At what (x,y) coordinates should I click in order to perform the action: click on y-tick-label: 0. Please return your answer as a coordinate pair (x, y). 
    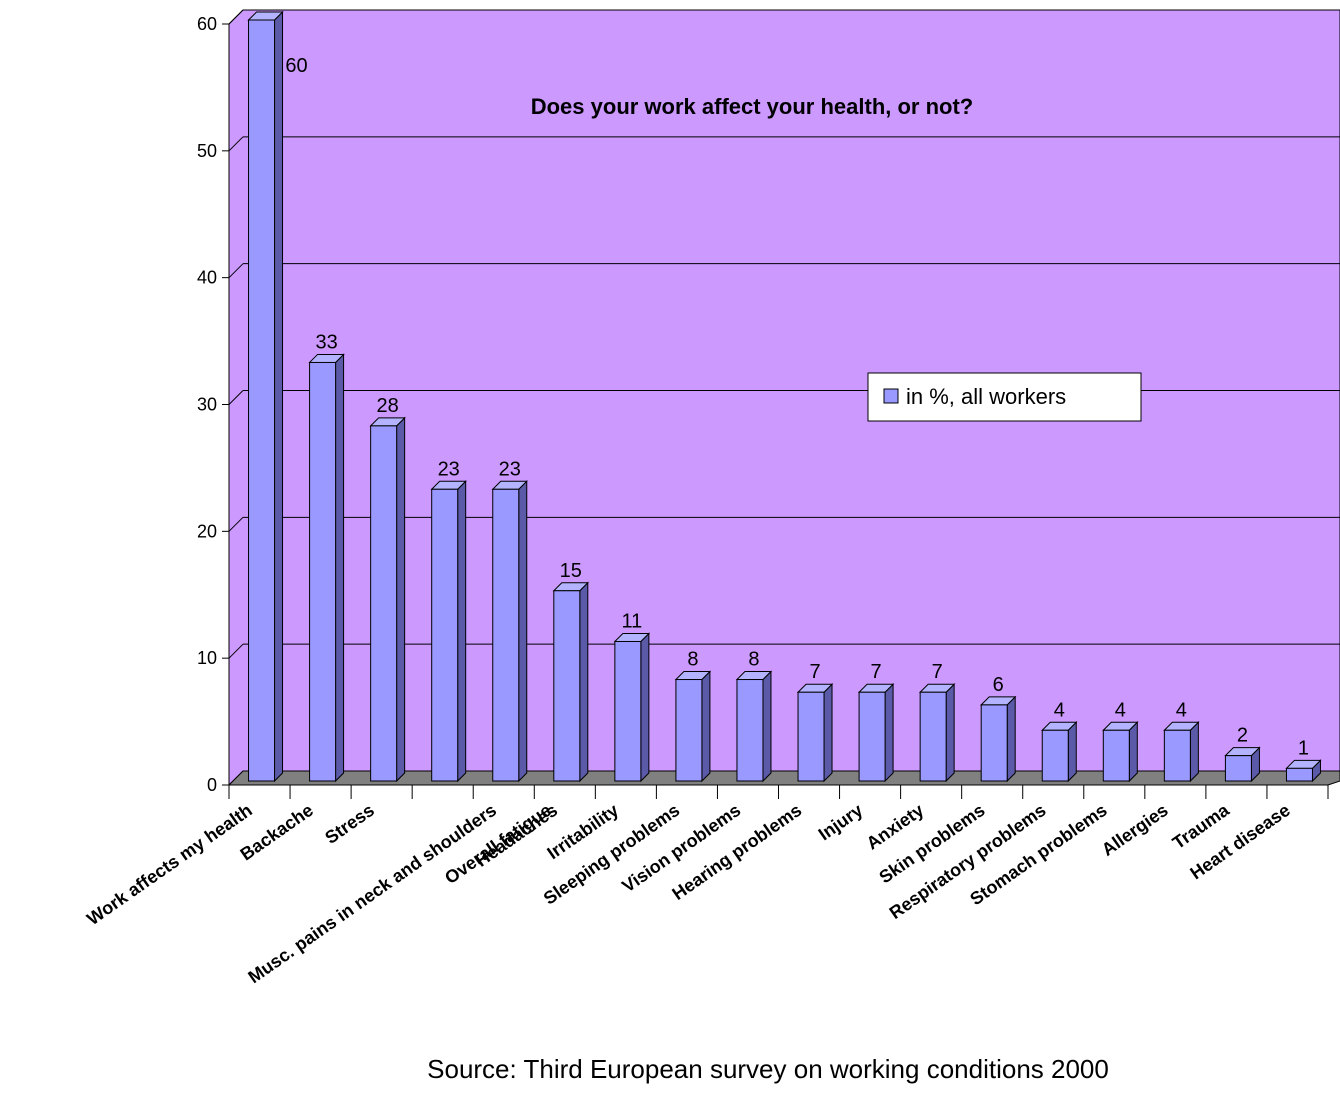
    Looking at the image, I should click on (212, 785).